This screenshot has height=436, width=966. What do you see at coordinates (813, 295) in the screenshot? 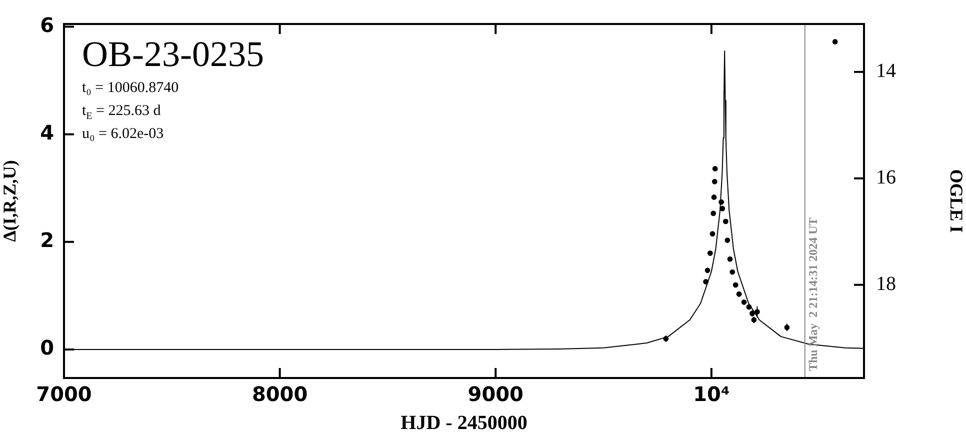
I see `annotation: Thu May 2 21:14:31 2024 UT` at bounding box center [813, 295].